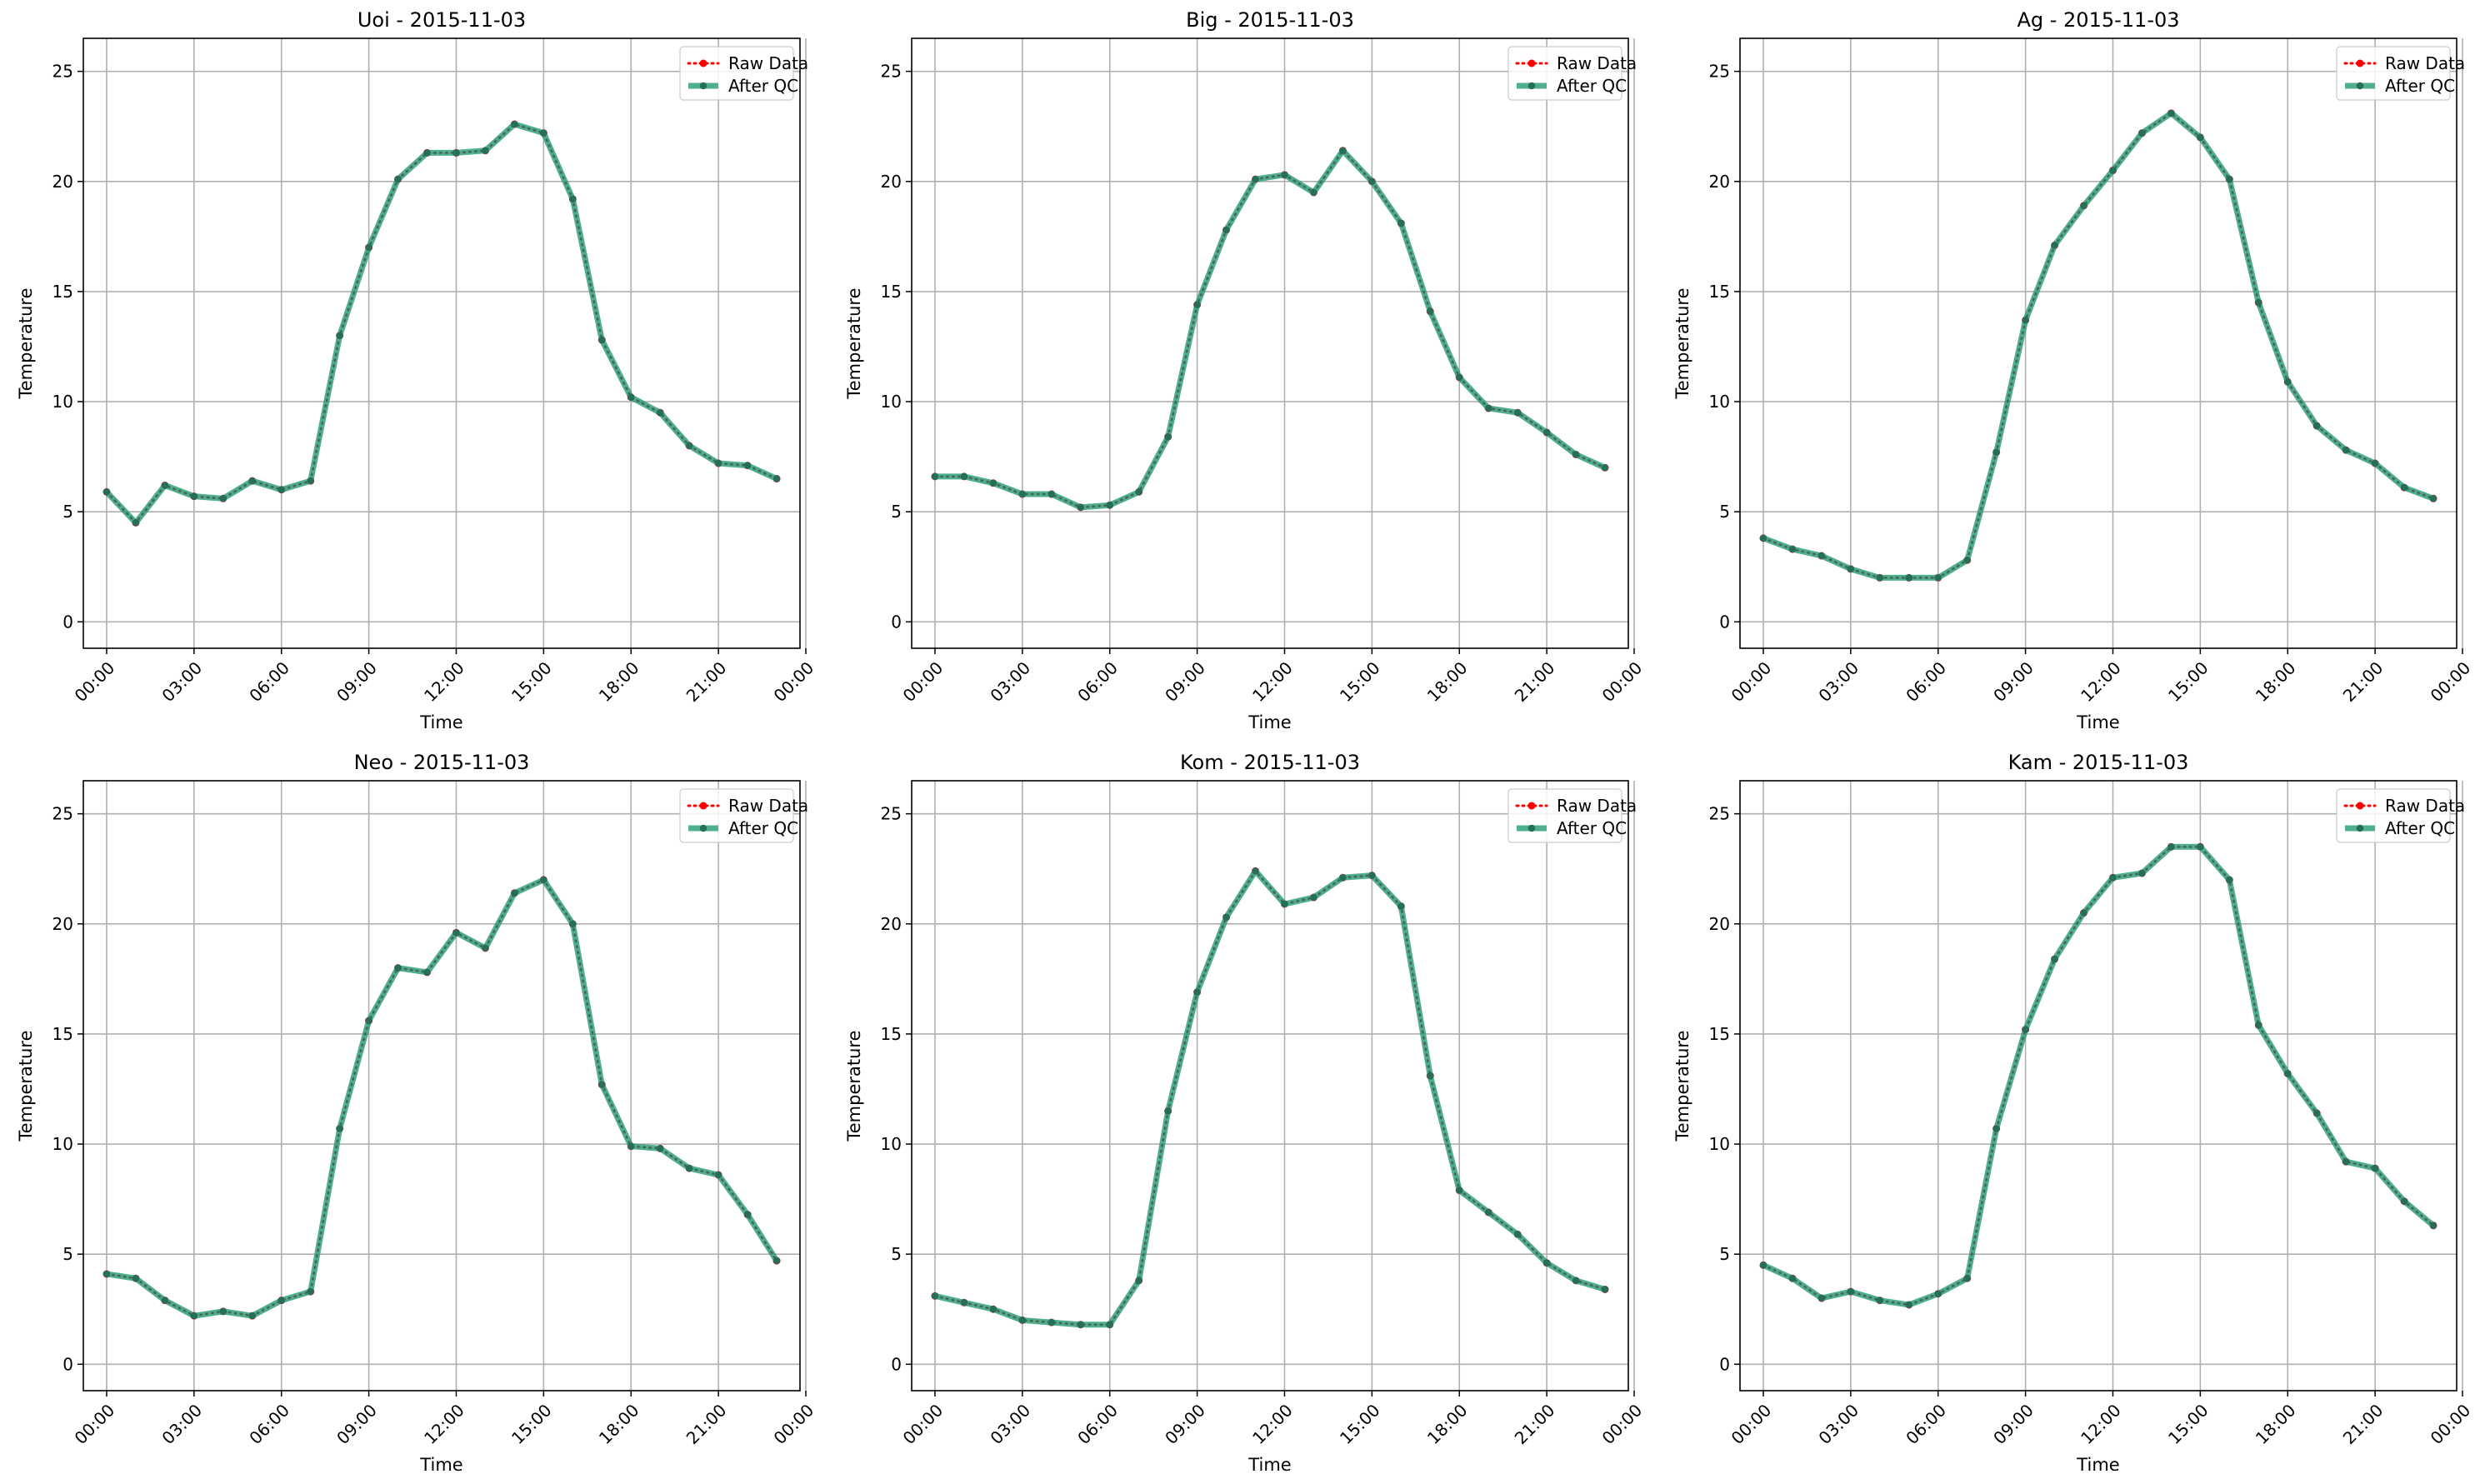  I want to click on axes-frame, so click(441, 343).